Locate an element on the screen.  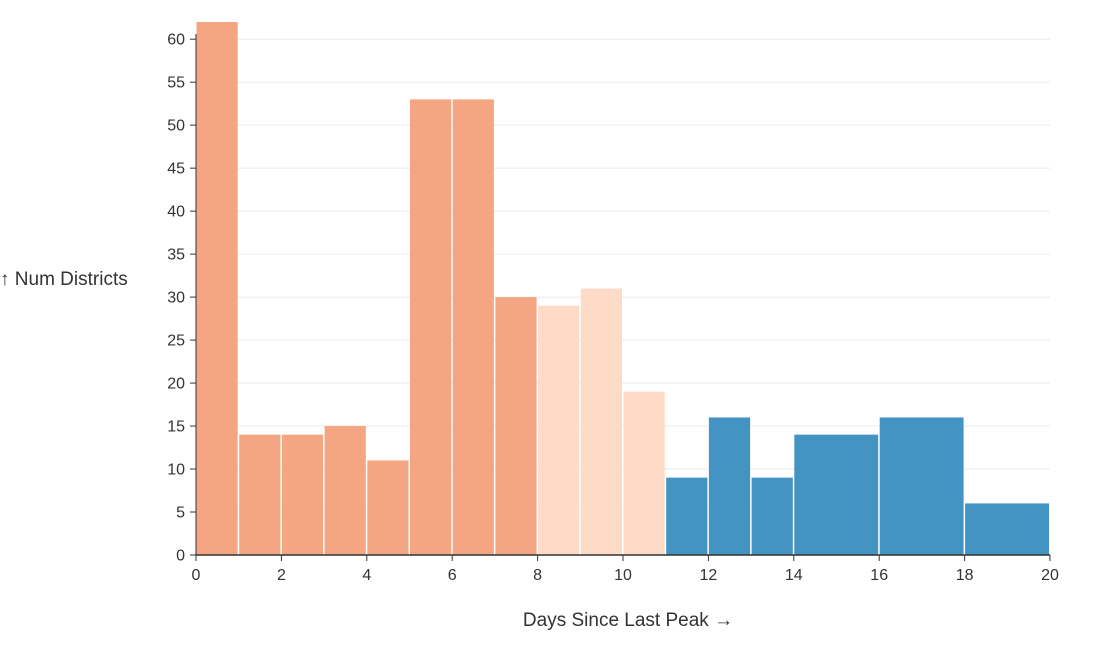
y-axis-title: ↑ Num Districts is located at coordinates (64, 279).